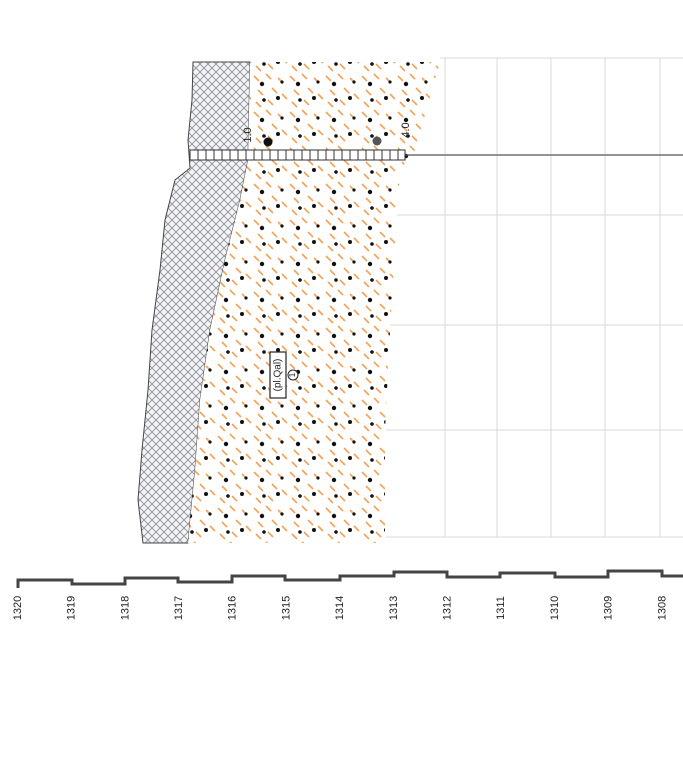 This screenshot has width=683, height=764. Describe the element at coordinates (286, 608) in the screenshot. I see `scale-label: 1315` at that location.